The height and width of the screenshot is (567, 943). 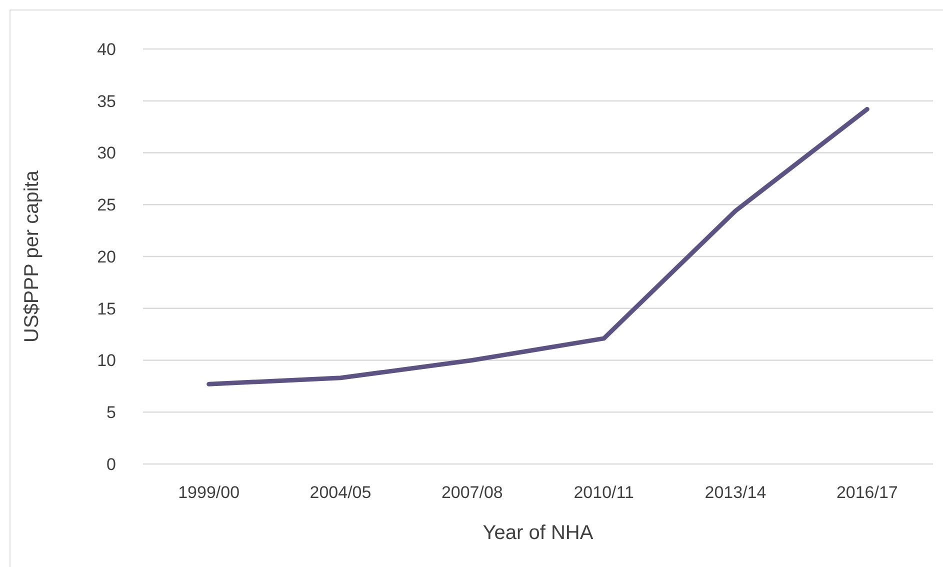 I want to click on y-tick-label: 20, so click(x=106, y=256).